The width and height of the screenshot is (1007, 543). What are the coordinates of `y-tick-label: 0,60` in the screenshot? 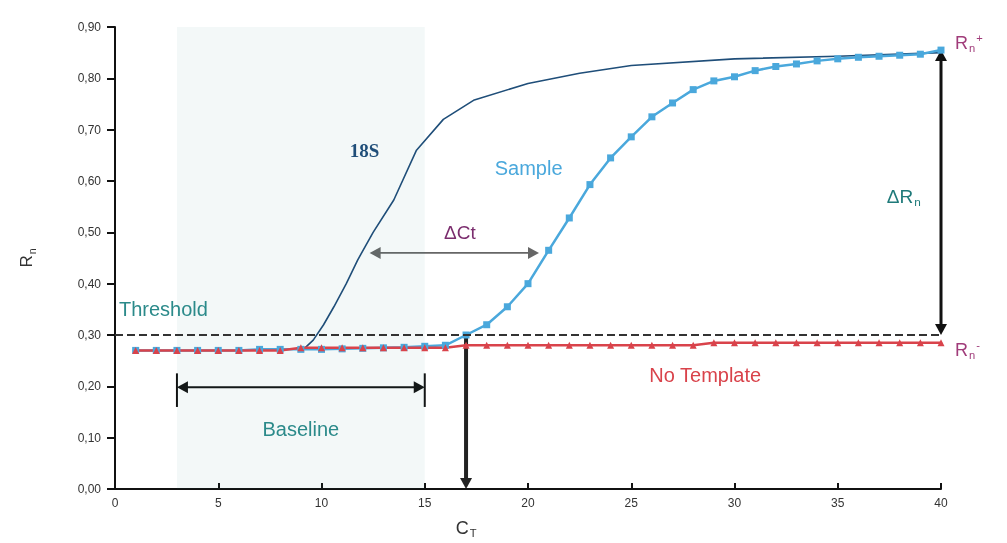 It's located at (89, 181).